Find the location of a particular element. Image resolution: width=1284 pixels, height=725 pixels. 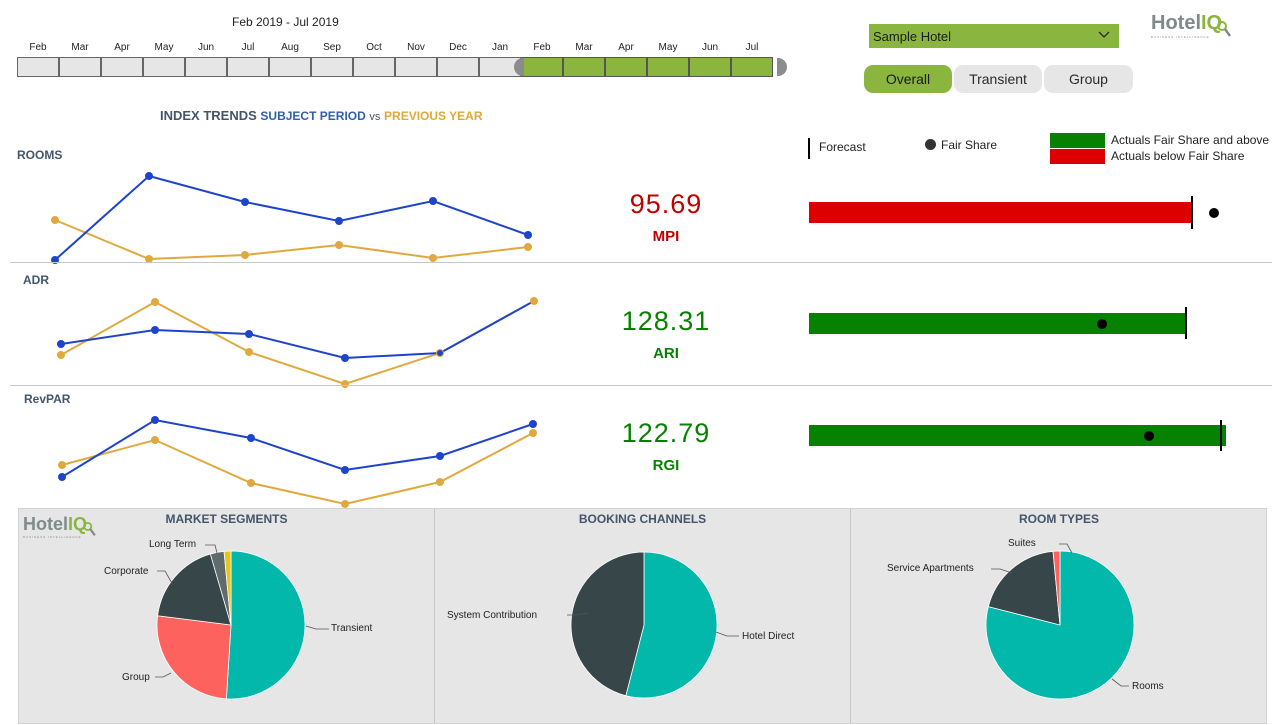

revpar-previous-year-line is located at coordinates (297, 469).